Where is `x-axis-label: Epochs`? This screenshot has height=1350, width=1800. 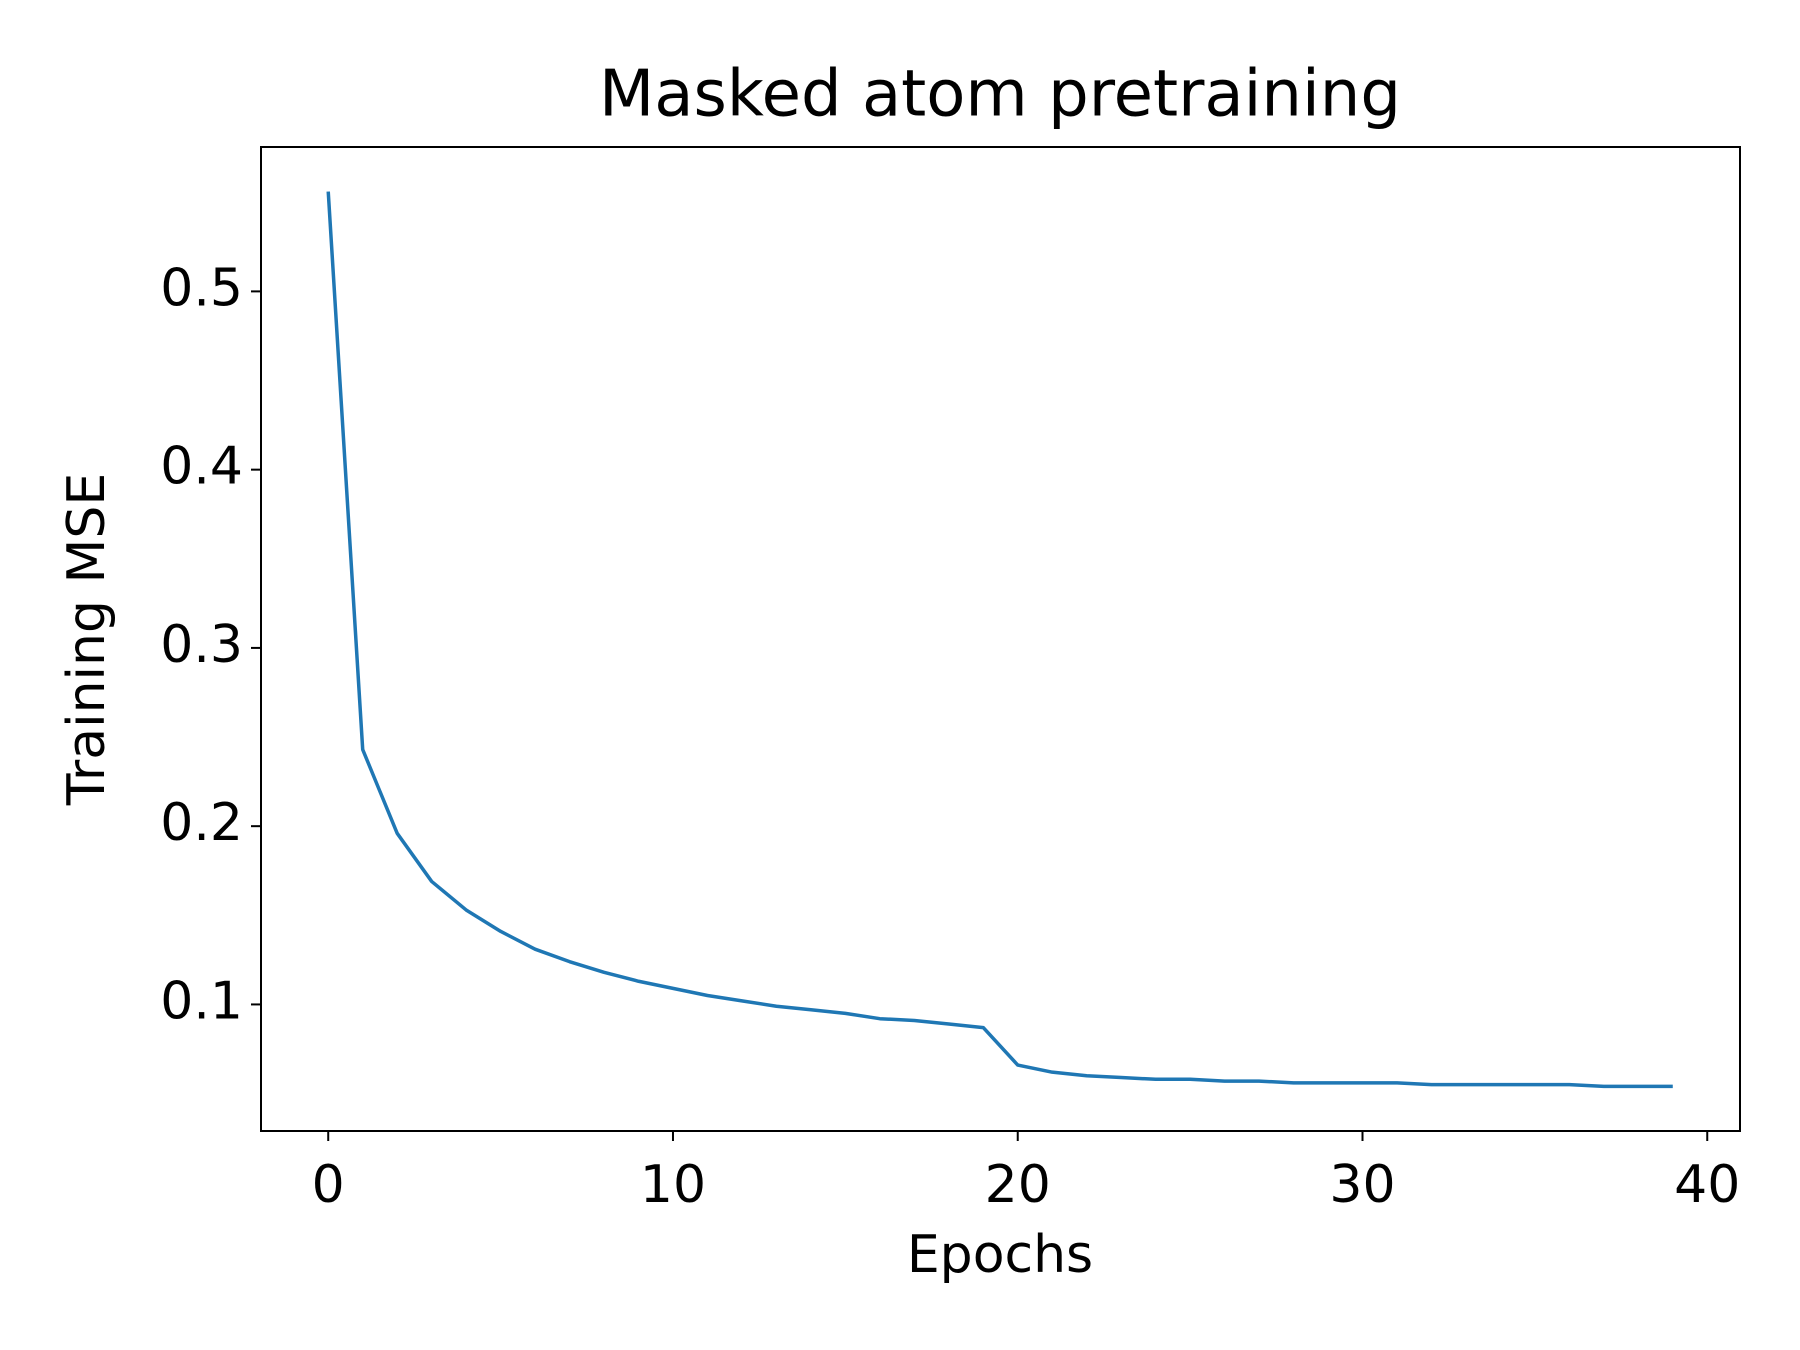
x-axis-label: Epochs is located at coordinates (1000, 1255).